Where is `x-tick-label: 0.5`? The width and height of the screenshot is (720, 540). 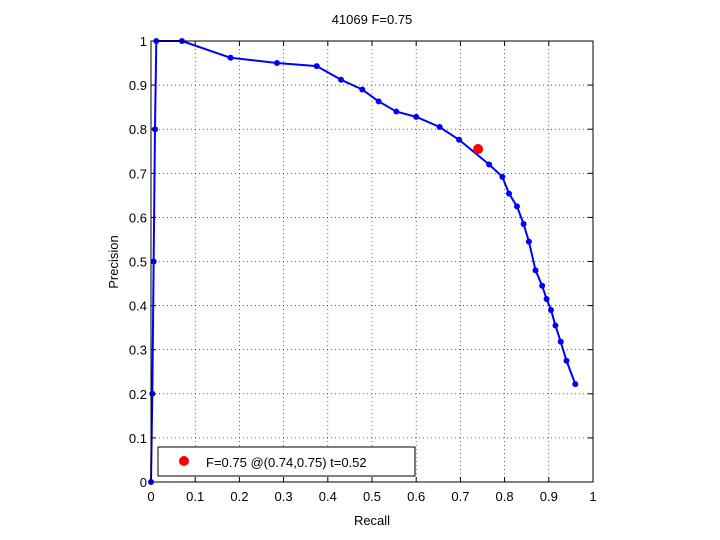
x-tick-label: 0.5 is located at coordinates (372, 496).